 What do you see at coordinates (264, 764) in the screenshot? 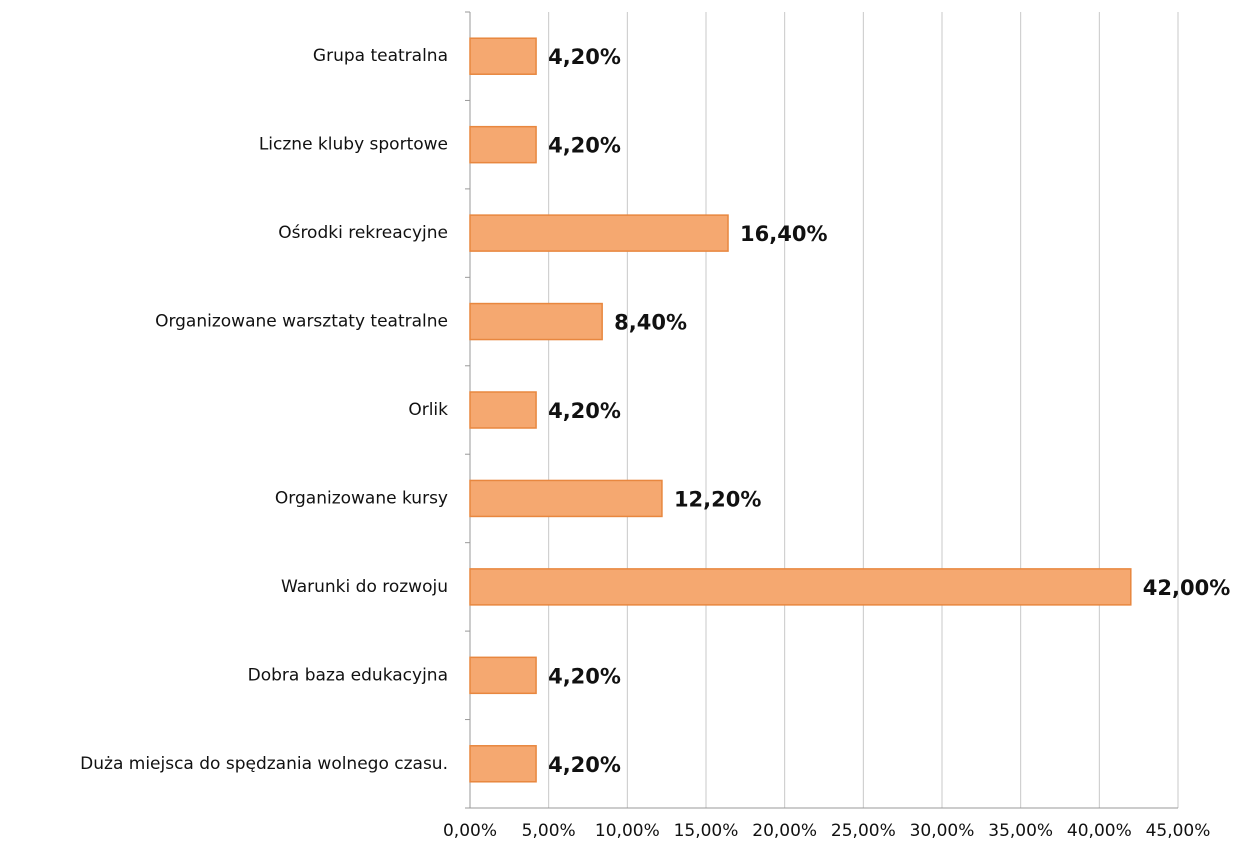
I see `category-label: Duża miejsca do spędzania wolnego czasu.` at bounding box center [264, 764].